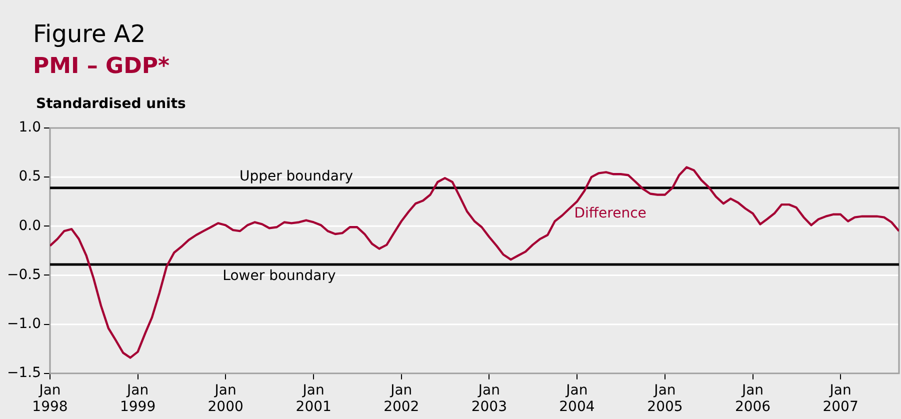  I want to click on y-tick-label: −1.5, so click(23, 373).